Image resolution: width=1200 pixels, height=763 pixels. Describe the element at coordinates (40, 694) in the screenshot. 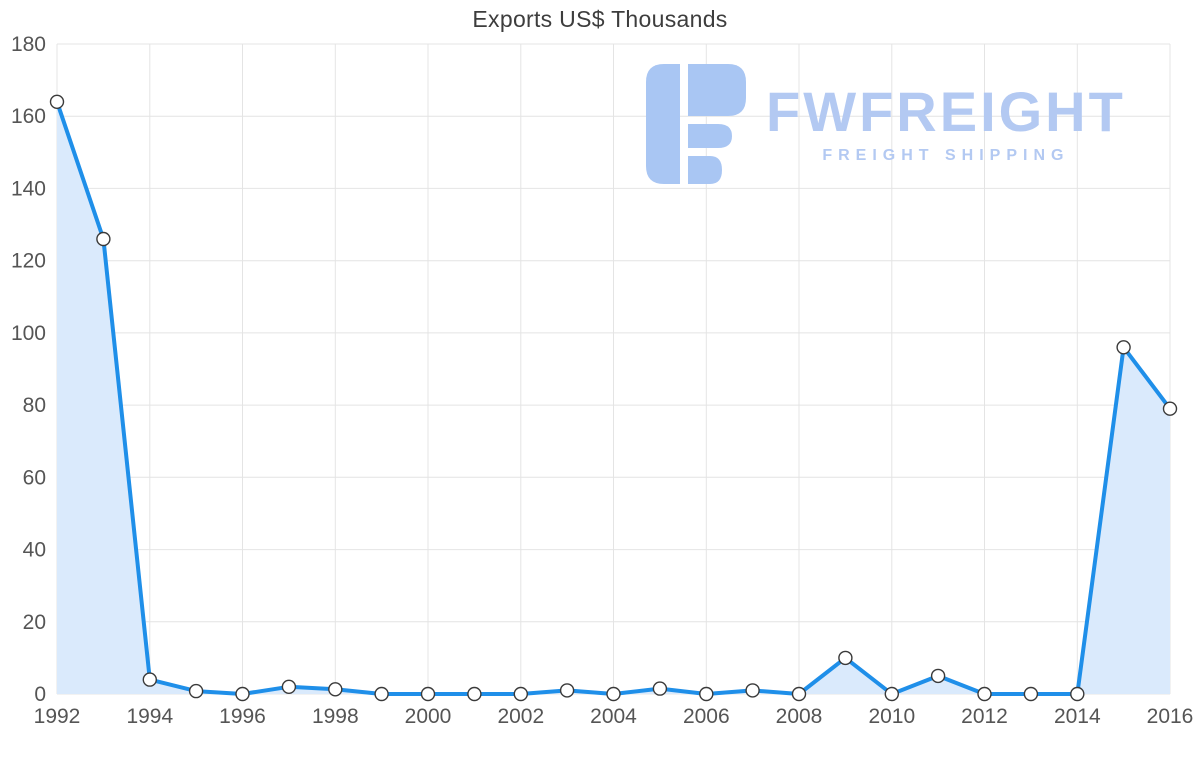

I see `y-tick-label: 0` at that location.